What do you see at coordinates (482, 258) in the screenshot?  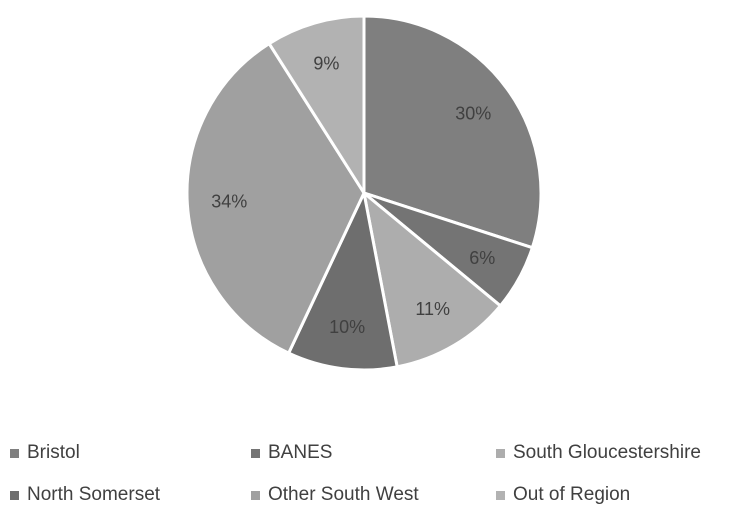 I see `data-label-banes: 6%` at bounding box center [482, 258].